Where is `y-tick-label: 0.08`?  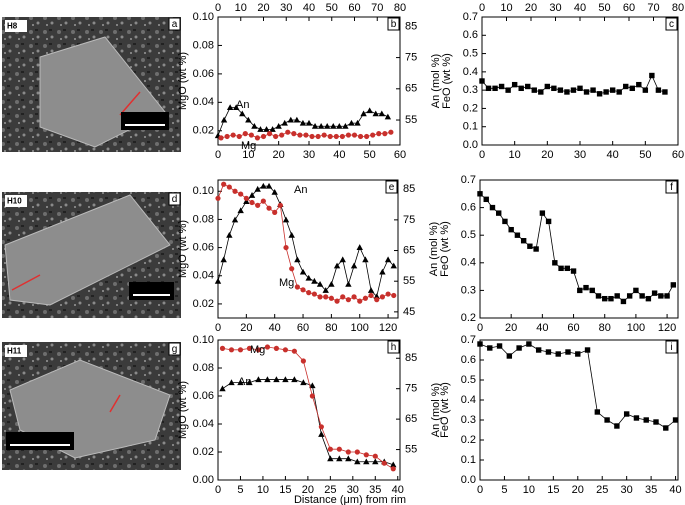
y-tick-label: 0.08 is located at coordinates (203, 219).